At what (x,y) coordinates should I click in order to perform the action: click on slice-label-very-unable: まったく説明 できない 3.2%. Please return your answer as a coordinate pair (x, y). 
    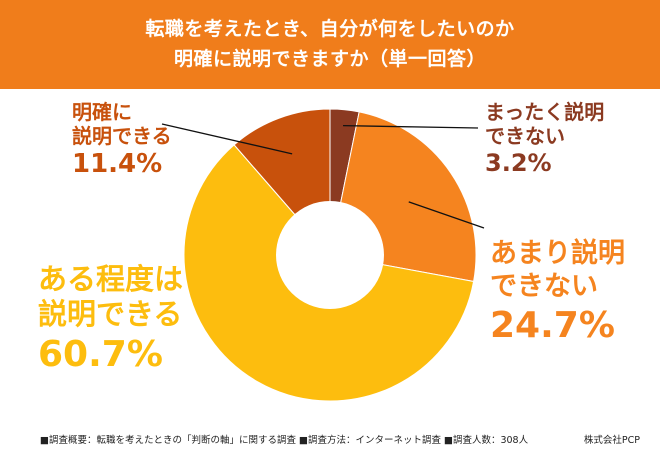
    Looking at the image, I should click on (544, 139).